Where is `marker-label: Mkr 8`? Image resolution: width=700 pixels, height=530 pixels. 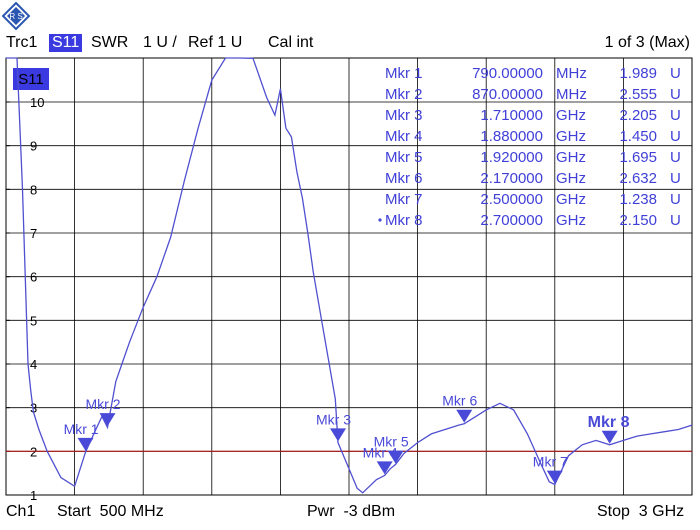 marker-label: Mkr 8 is located at coordinates (609, 422).